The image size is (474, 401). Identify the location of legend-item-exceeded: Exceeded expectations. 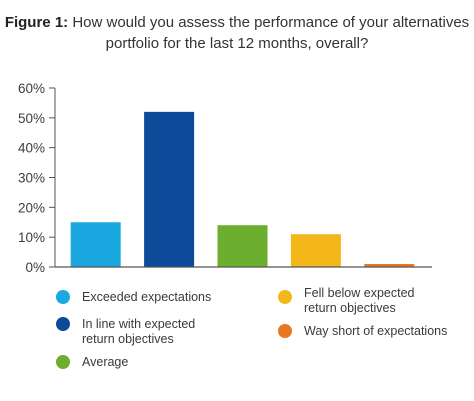
(156, 297).